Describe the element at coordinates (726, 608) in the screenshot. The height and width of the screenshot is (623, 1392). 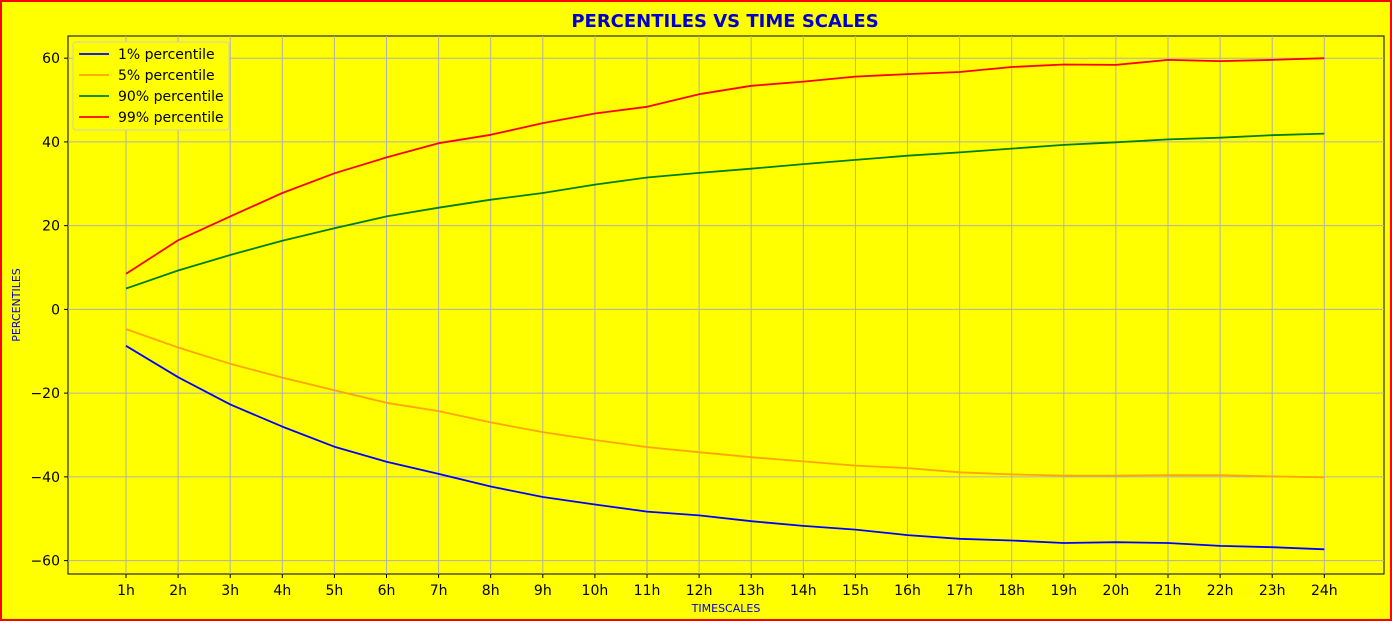
I see `x-axis-label: TIMESCALES` at that location.